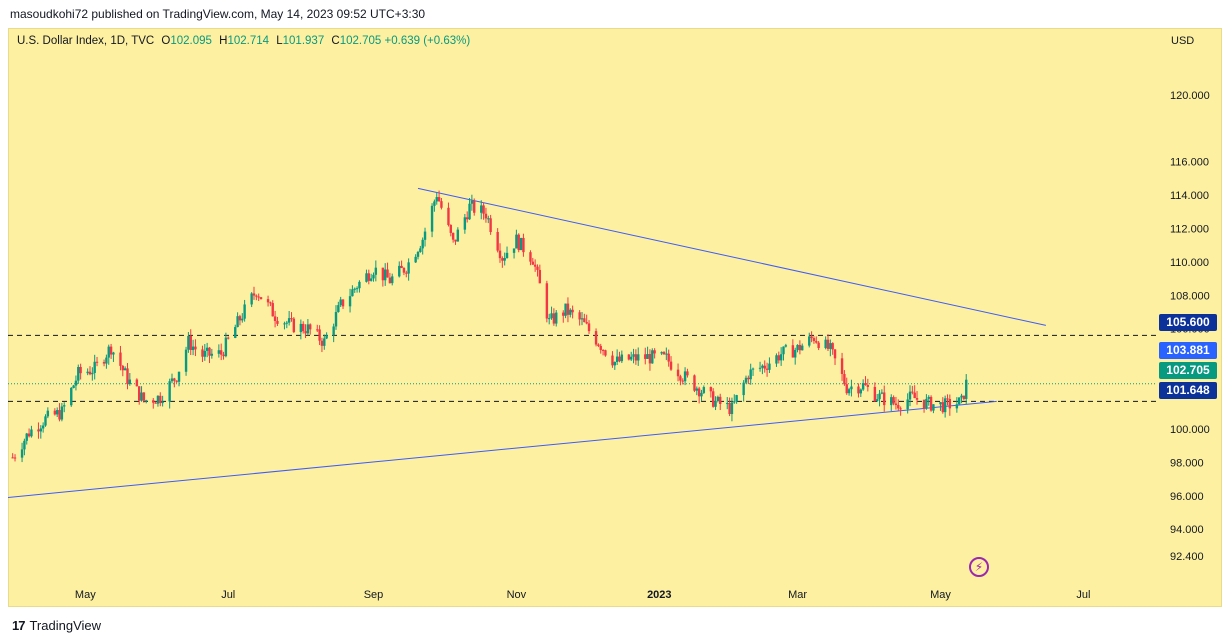  What do you see at coordinates (979, 567) in the screenshot?
I see `lightning-icon: ⚡` at bounding box center [979, 567].